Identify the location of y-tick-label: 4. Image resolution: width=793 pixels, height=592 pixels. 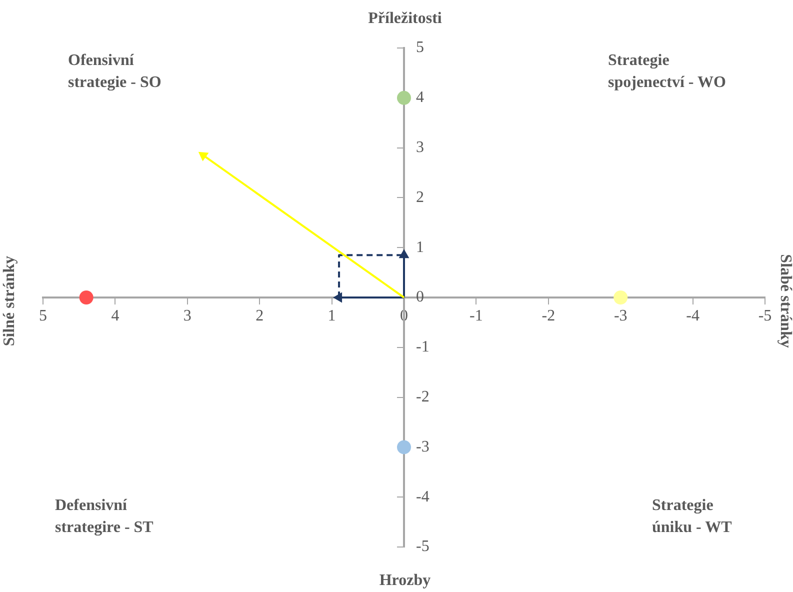
(420, 97).